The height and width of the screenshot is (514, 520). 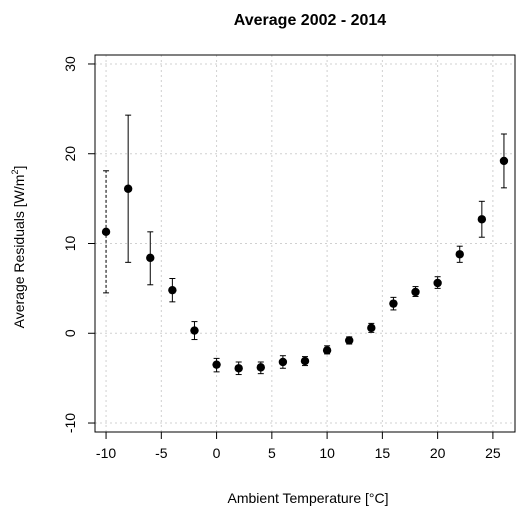 I want to click on x-tick-label: 10, so click(x=327, y=453).